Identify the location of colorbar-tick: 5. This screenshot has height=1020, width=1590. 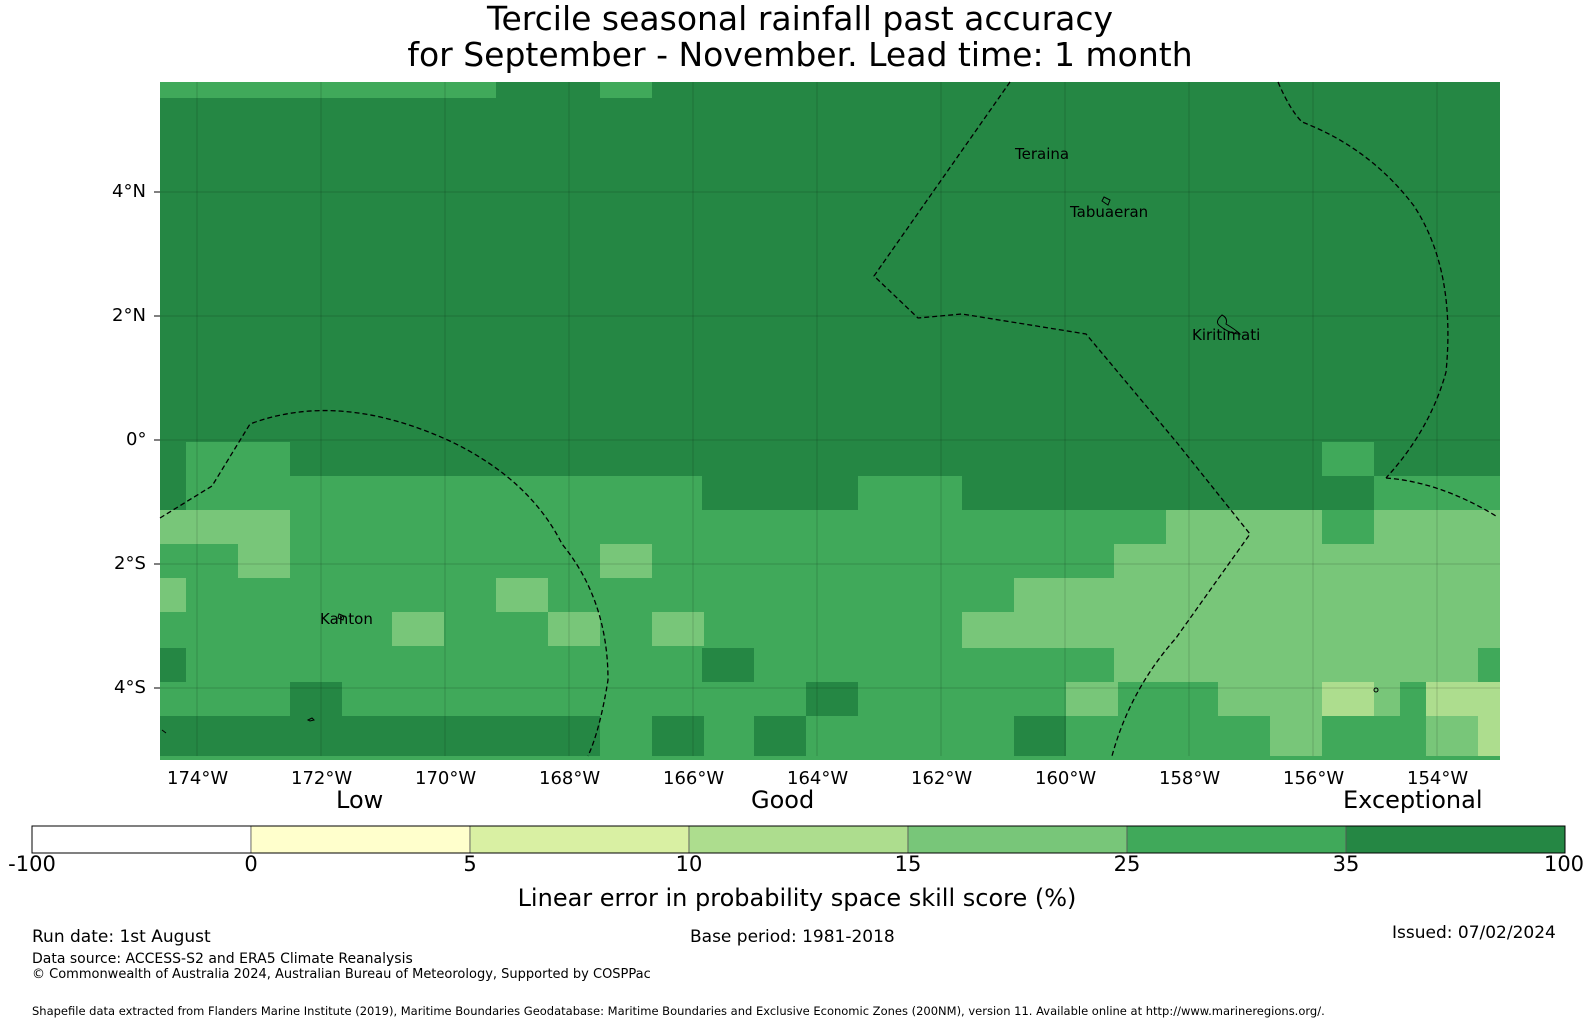
(470, 864).